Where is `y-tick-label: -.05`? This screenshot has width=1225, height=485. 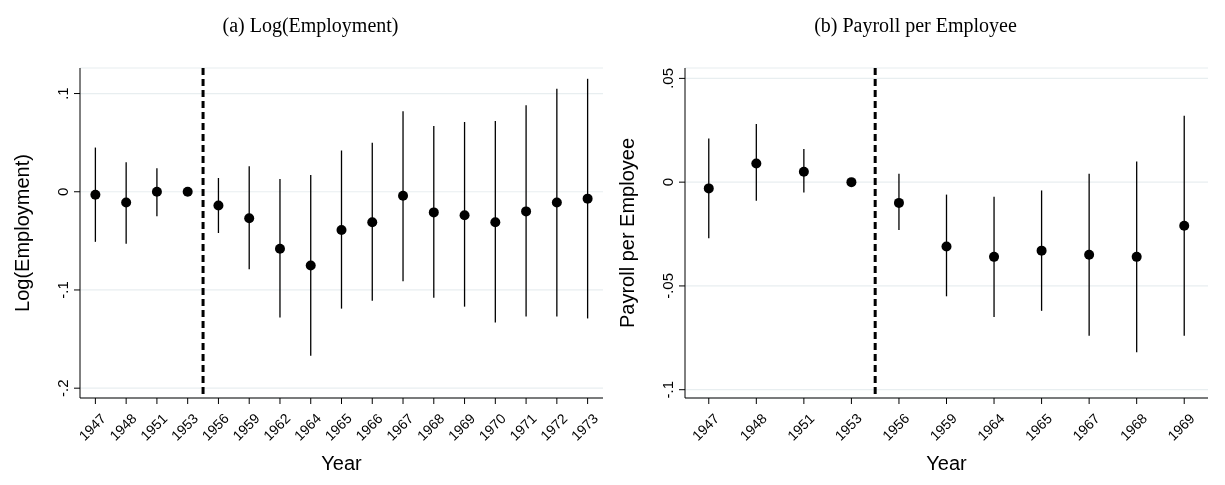 y-tick-label: -.05 is located at coordinates (667, 285).